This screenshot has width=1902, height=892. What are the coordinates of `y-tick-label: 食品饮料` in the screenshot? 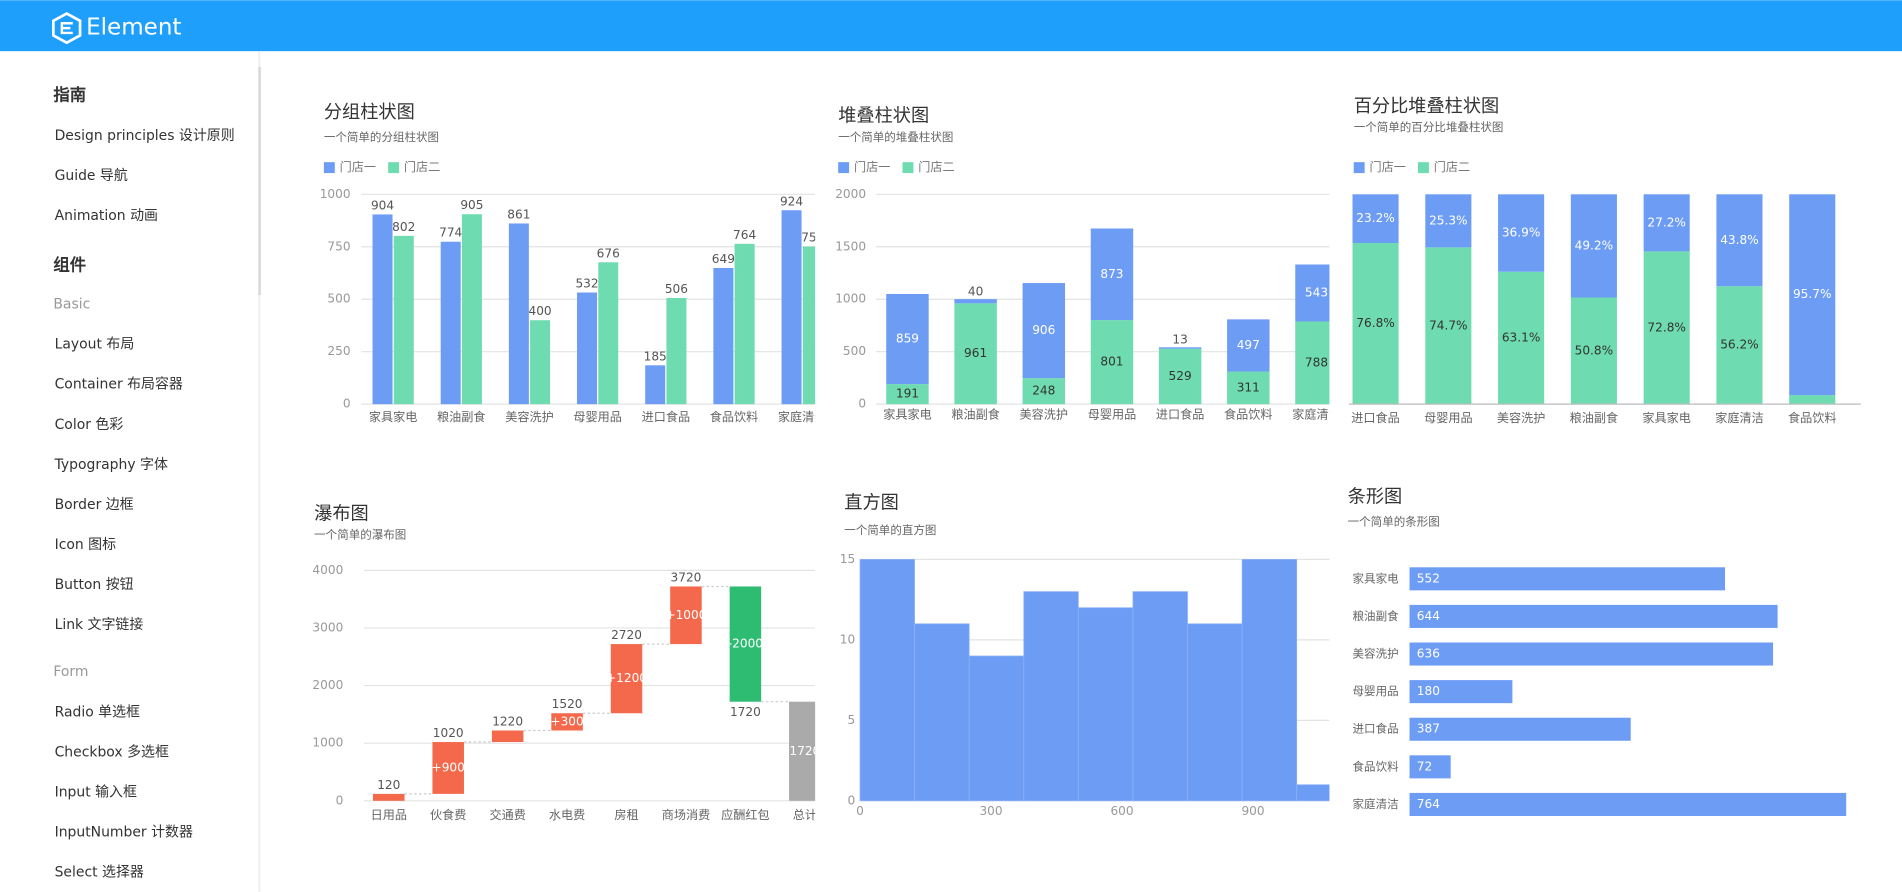 It's located at (1376, 766).